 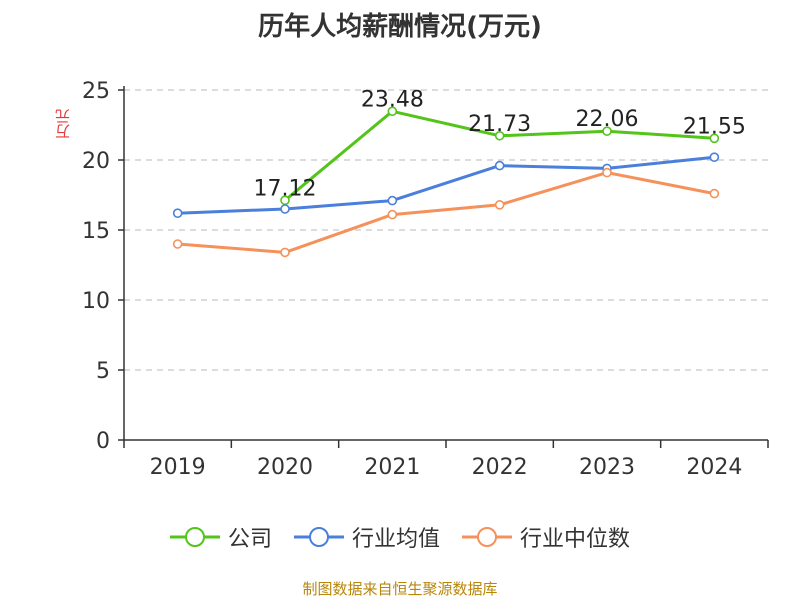 What do you see at coordinates (714, 193) in the screenshot?
I see `point-s2-2024` at bounding box center [714, 193].